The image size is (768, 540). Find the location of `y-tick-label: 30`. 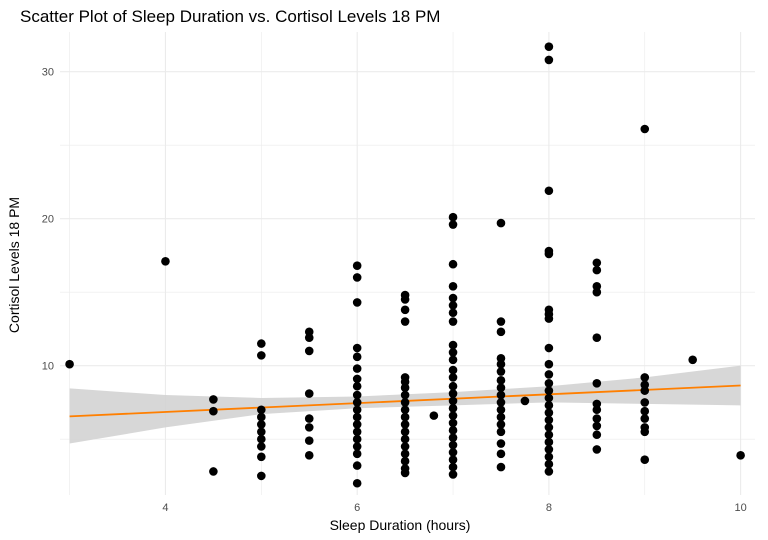

y-tick-label: 30 is located at coordinates (48, 73).